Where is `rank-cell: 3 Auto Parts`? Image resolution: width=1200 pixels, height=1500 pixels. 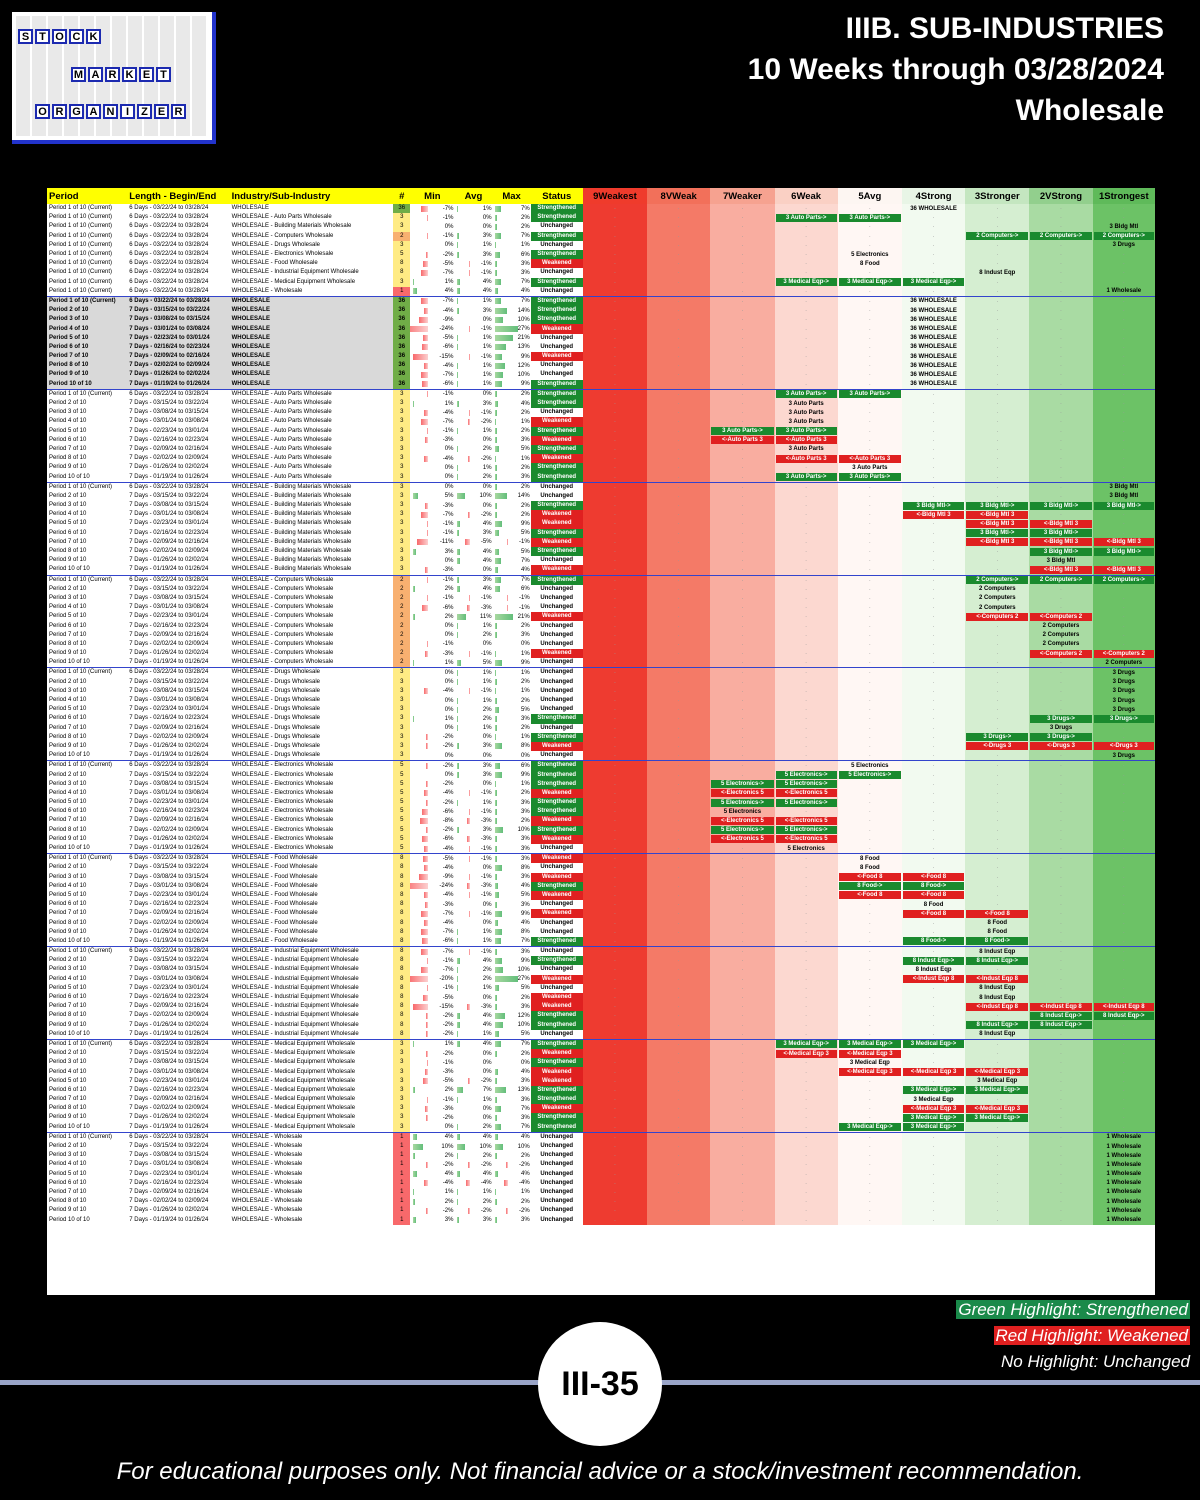 rank-cell: 3 Auto Parts is located at coordinates (806, 422).